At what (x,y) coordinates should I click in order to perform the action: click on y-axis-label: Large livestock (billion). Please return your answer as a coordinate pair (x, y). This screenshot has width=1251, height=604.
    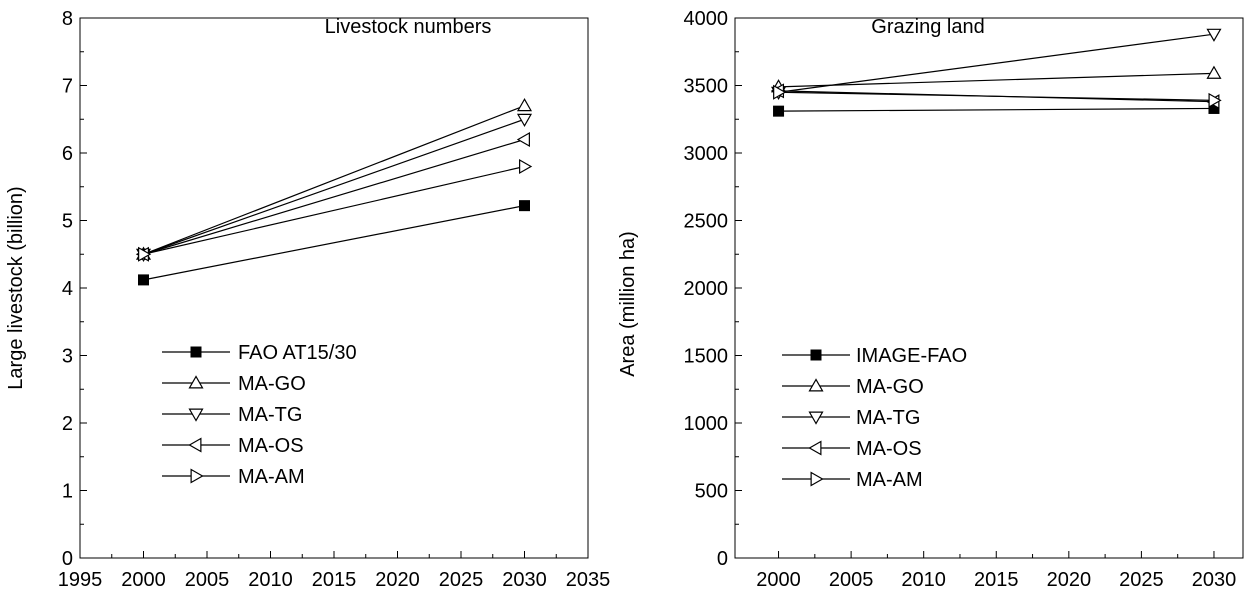
    Looking at the image, I should click on (16, 287).